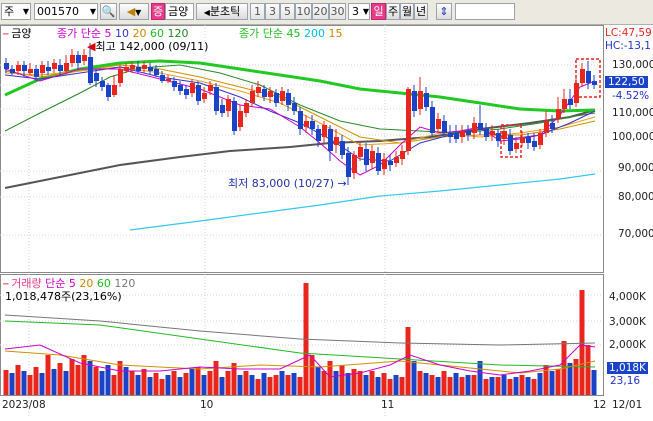 Image resolution: width=653 pixels, height=421 pixels. Describe the element at coordinates (21, 33) in the screenshot. I see `price-stock-name: 금양` at that location.